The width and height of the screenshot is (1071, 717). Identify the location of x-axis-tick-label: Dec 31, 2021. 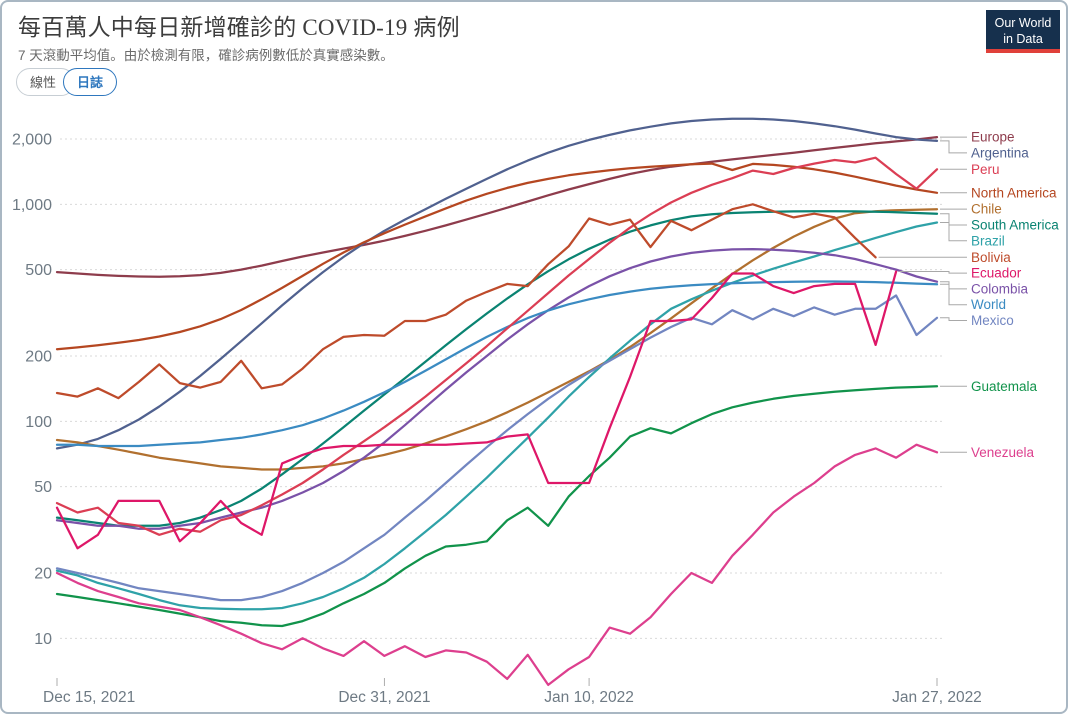
(384, 697).